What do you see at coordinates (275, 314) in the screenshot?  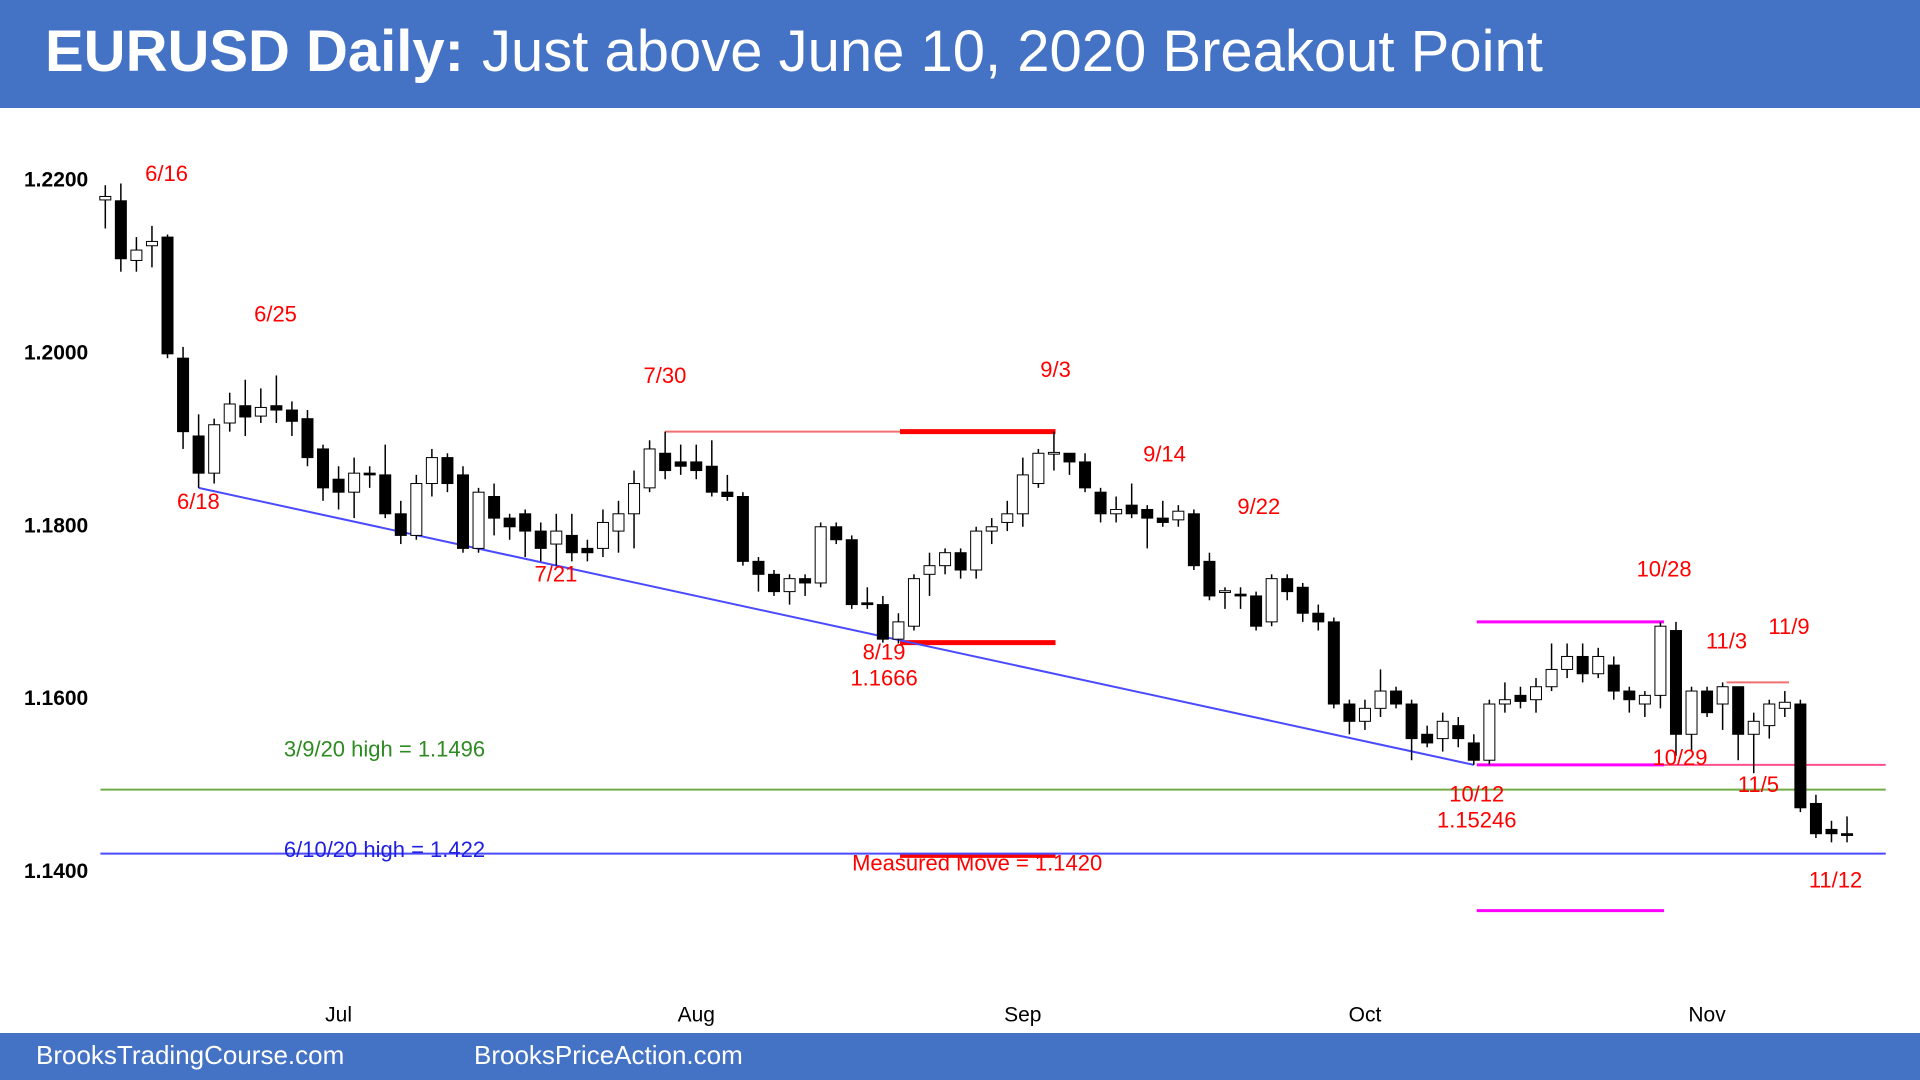 I see `annotation: 6/25` at bounding box center [275, 314].